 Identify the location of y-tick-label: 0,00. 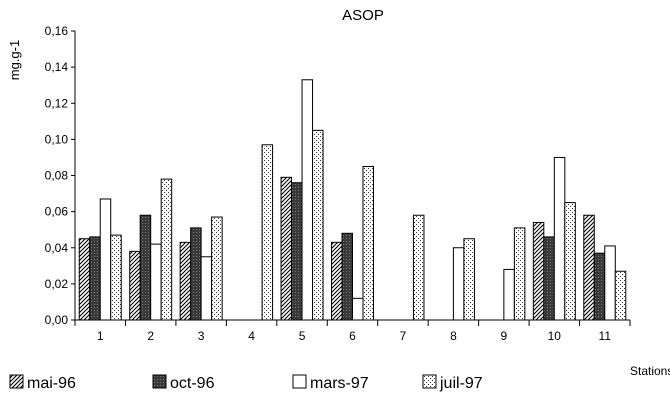
(57, 320).